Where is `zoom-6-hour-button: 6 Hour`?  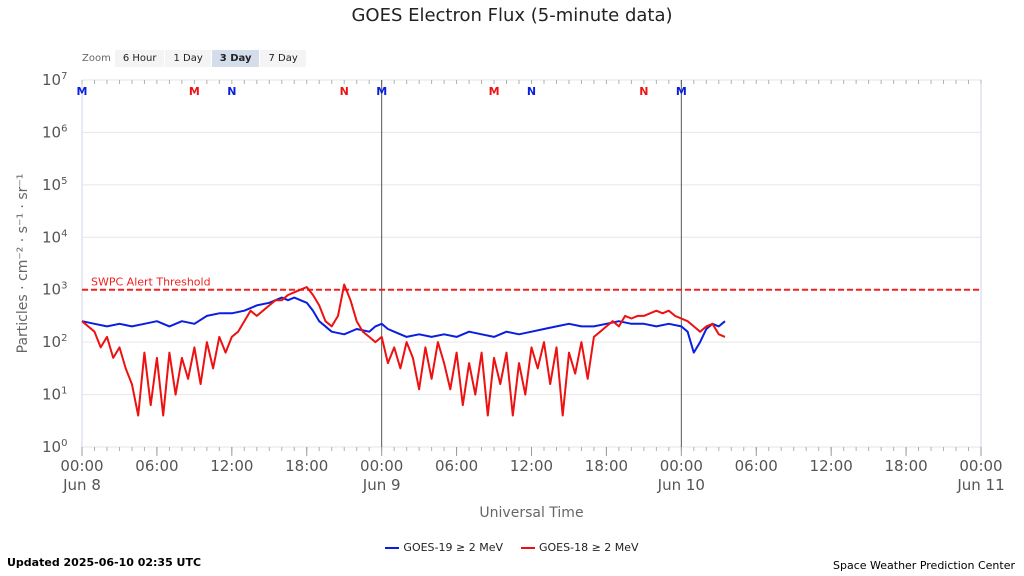 zoom-6-hour-button: 6 Hour is located at coordinates (139, 58).